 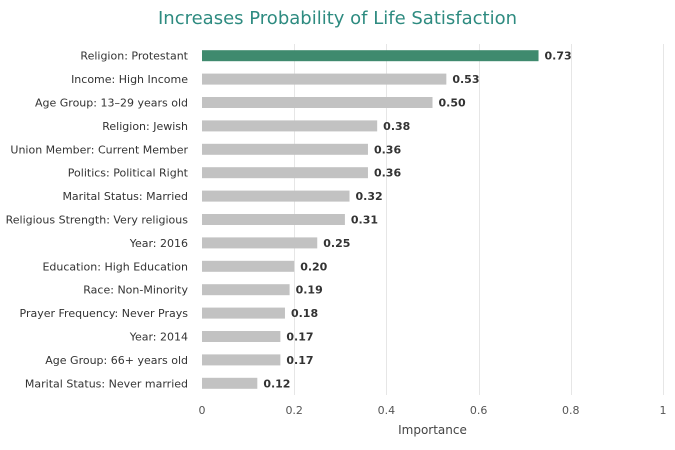 I want to click on category-label: Prayer Frequency: Never Prays, so click(x=104, y=313).